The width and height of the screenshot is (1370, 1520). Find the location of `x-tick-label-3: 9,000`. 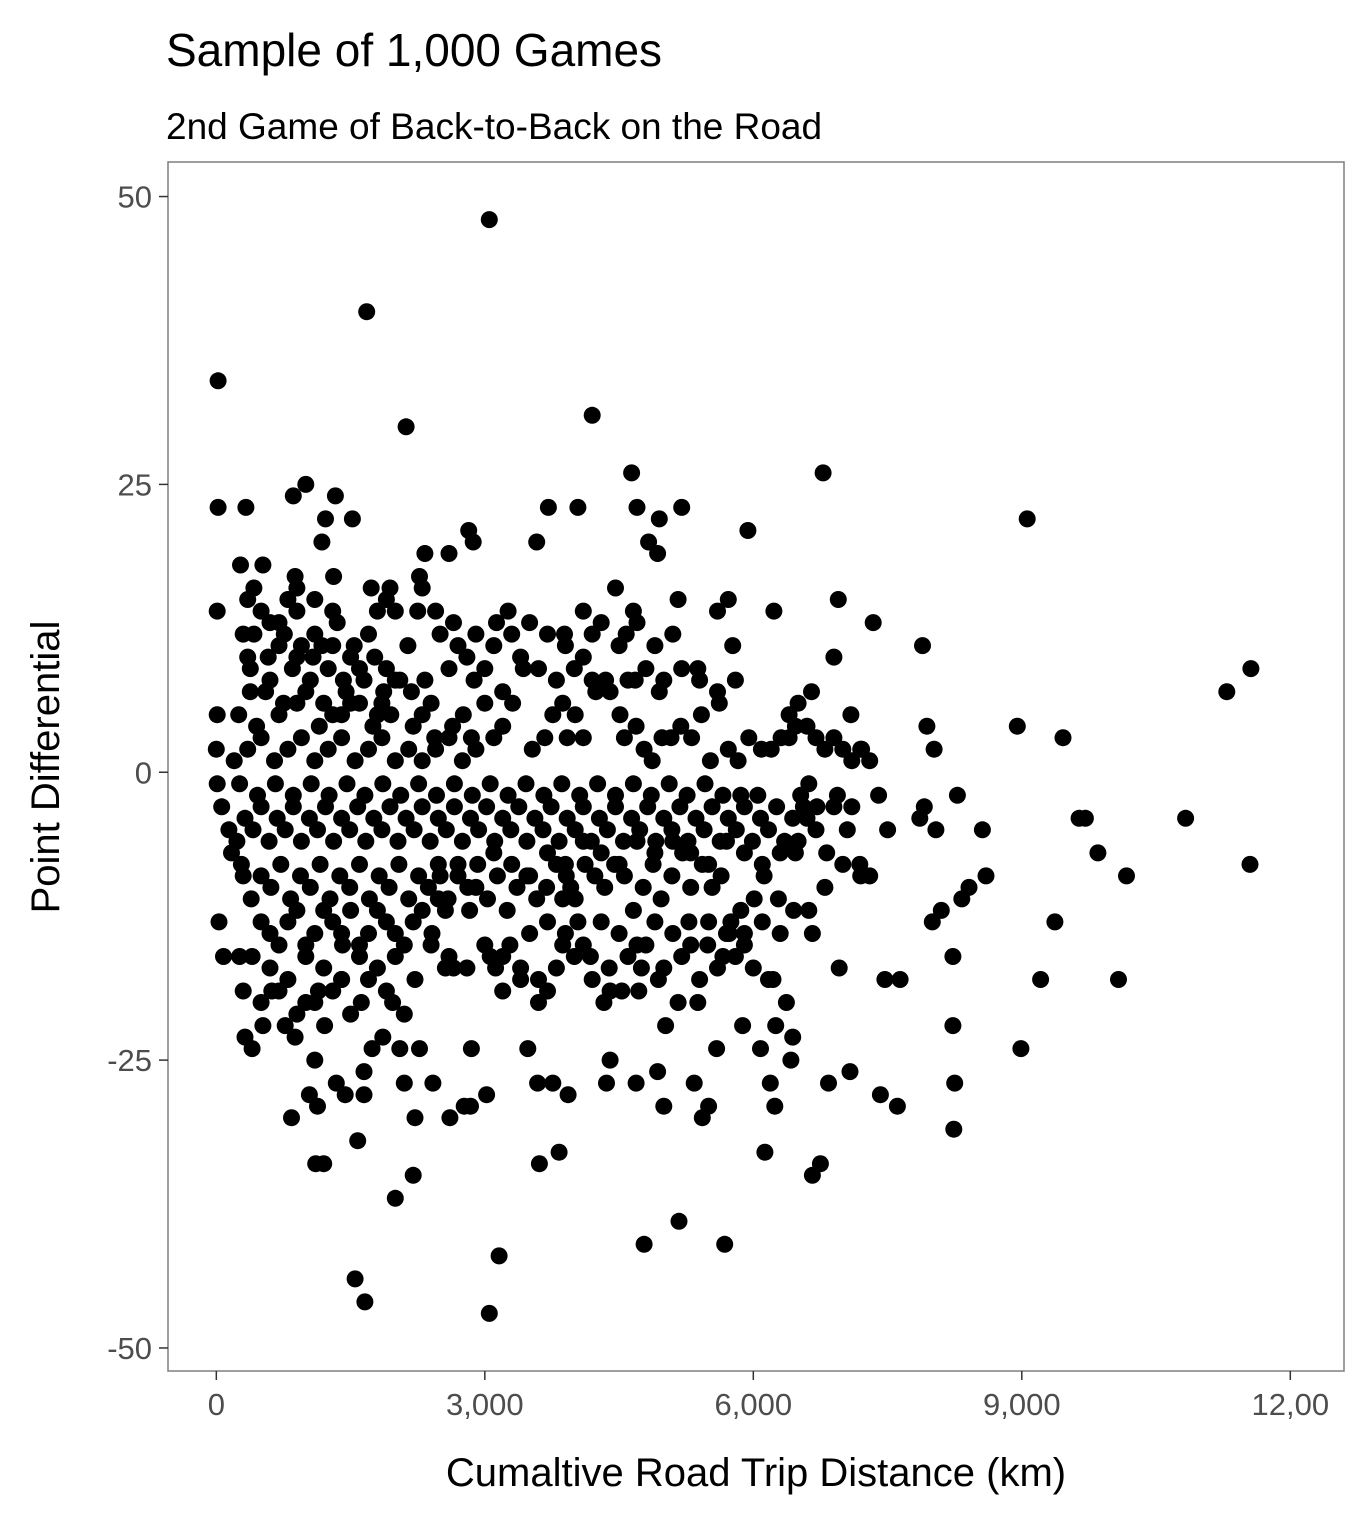

x-tick-label-3: 9,000 is located at coordinates (1022, 1404).